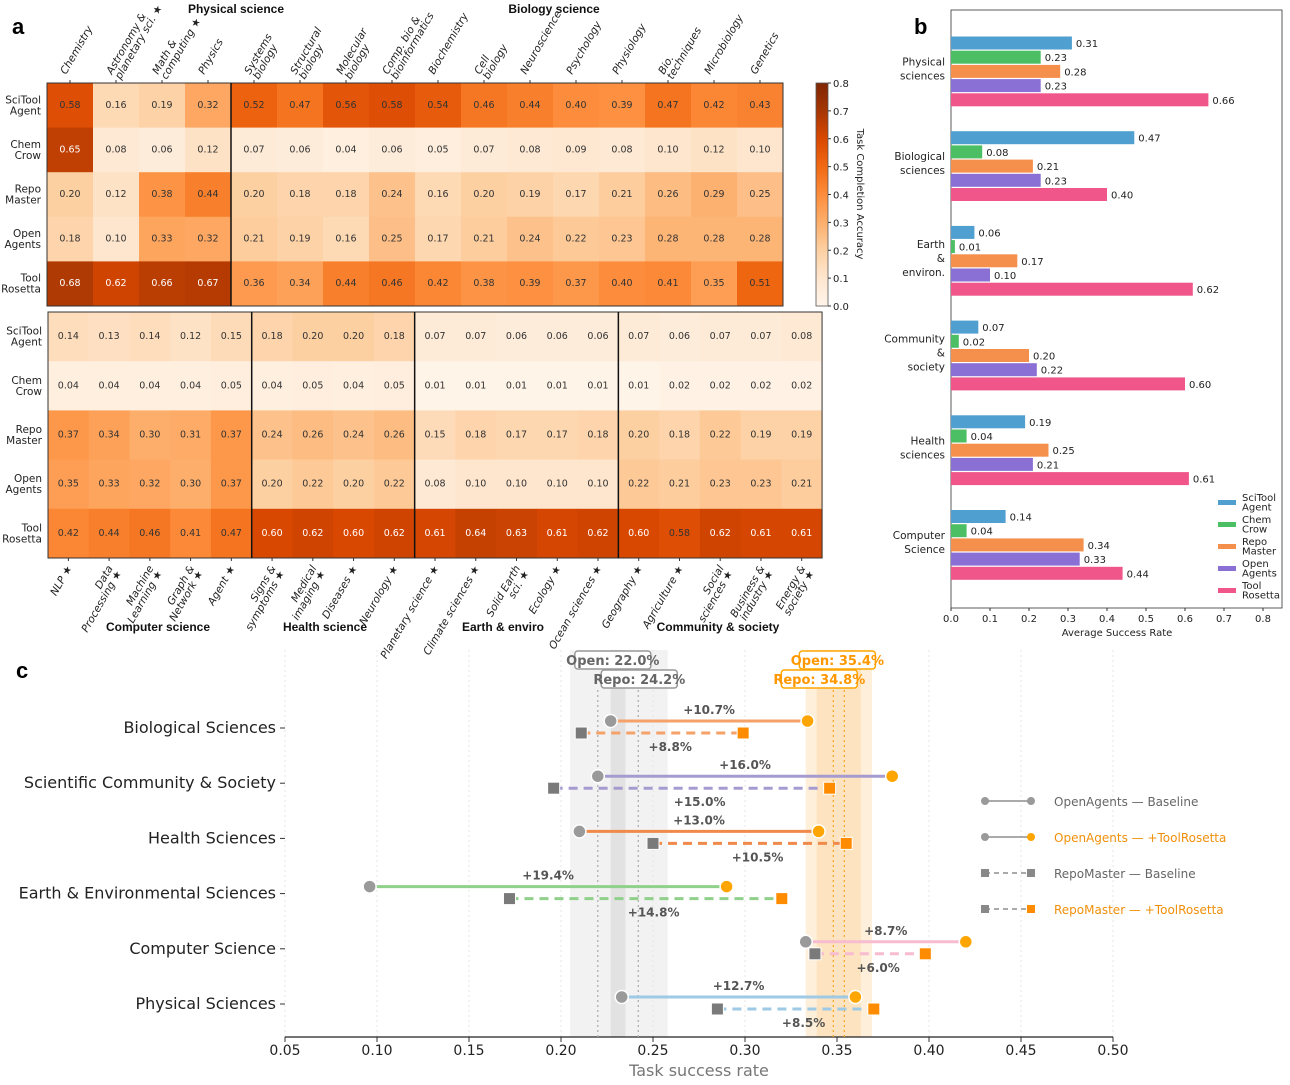  What do you see at coordinates (1031, 909) in the screenshot?
I see `legend-square-marker` at bounding box center [1031, 909].